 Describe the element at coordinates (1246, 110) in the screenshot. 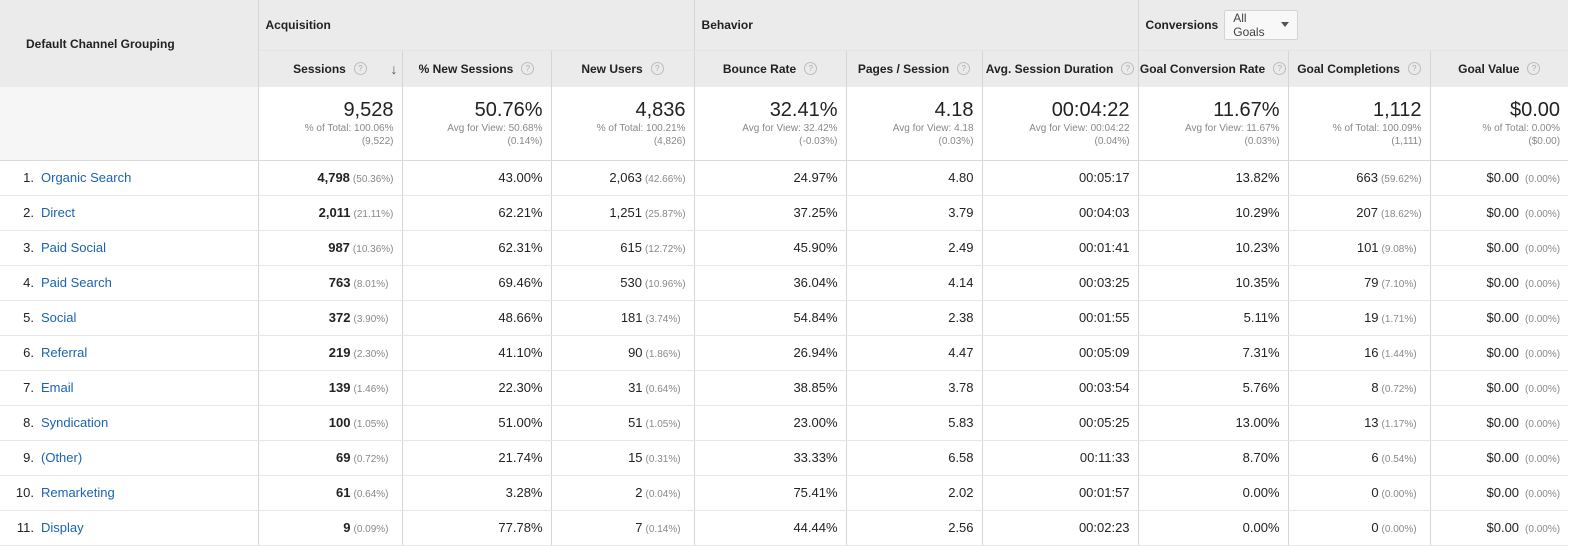

I see `total-value: 11.67%` at that location.